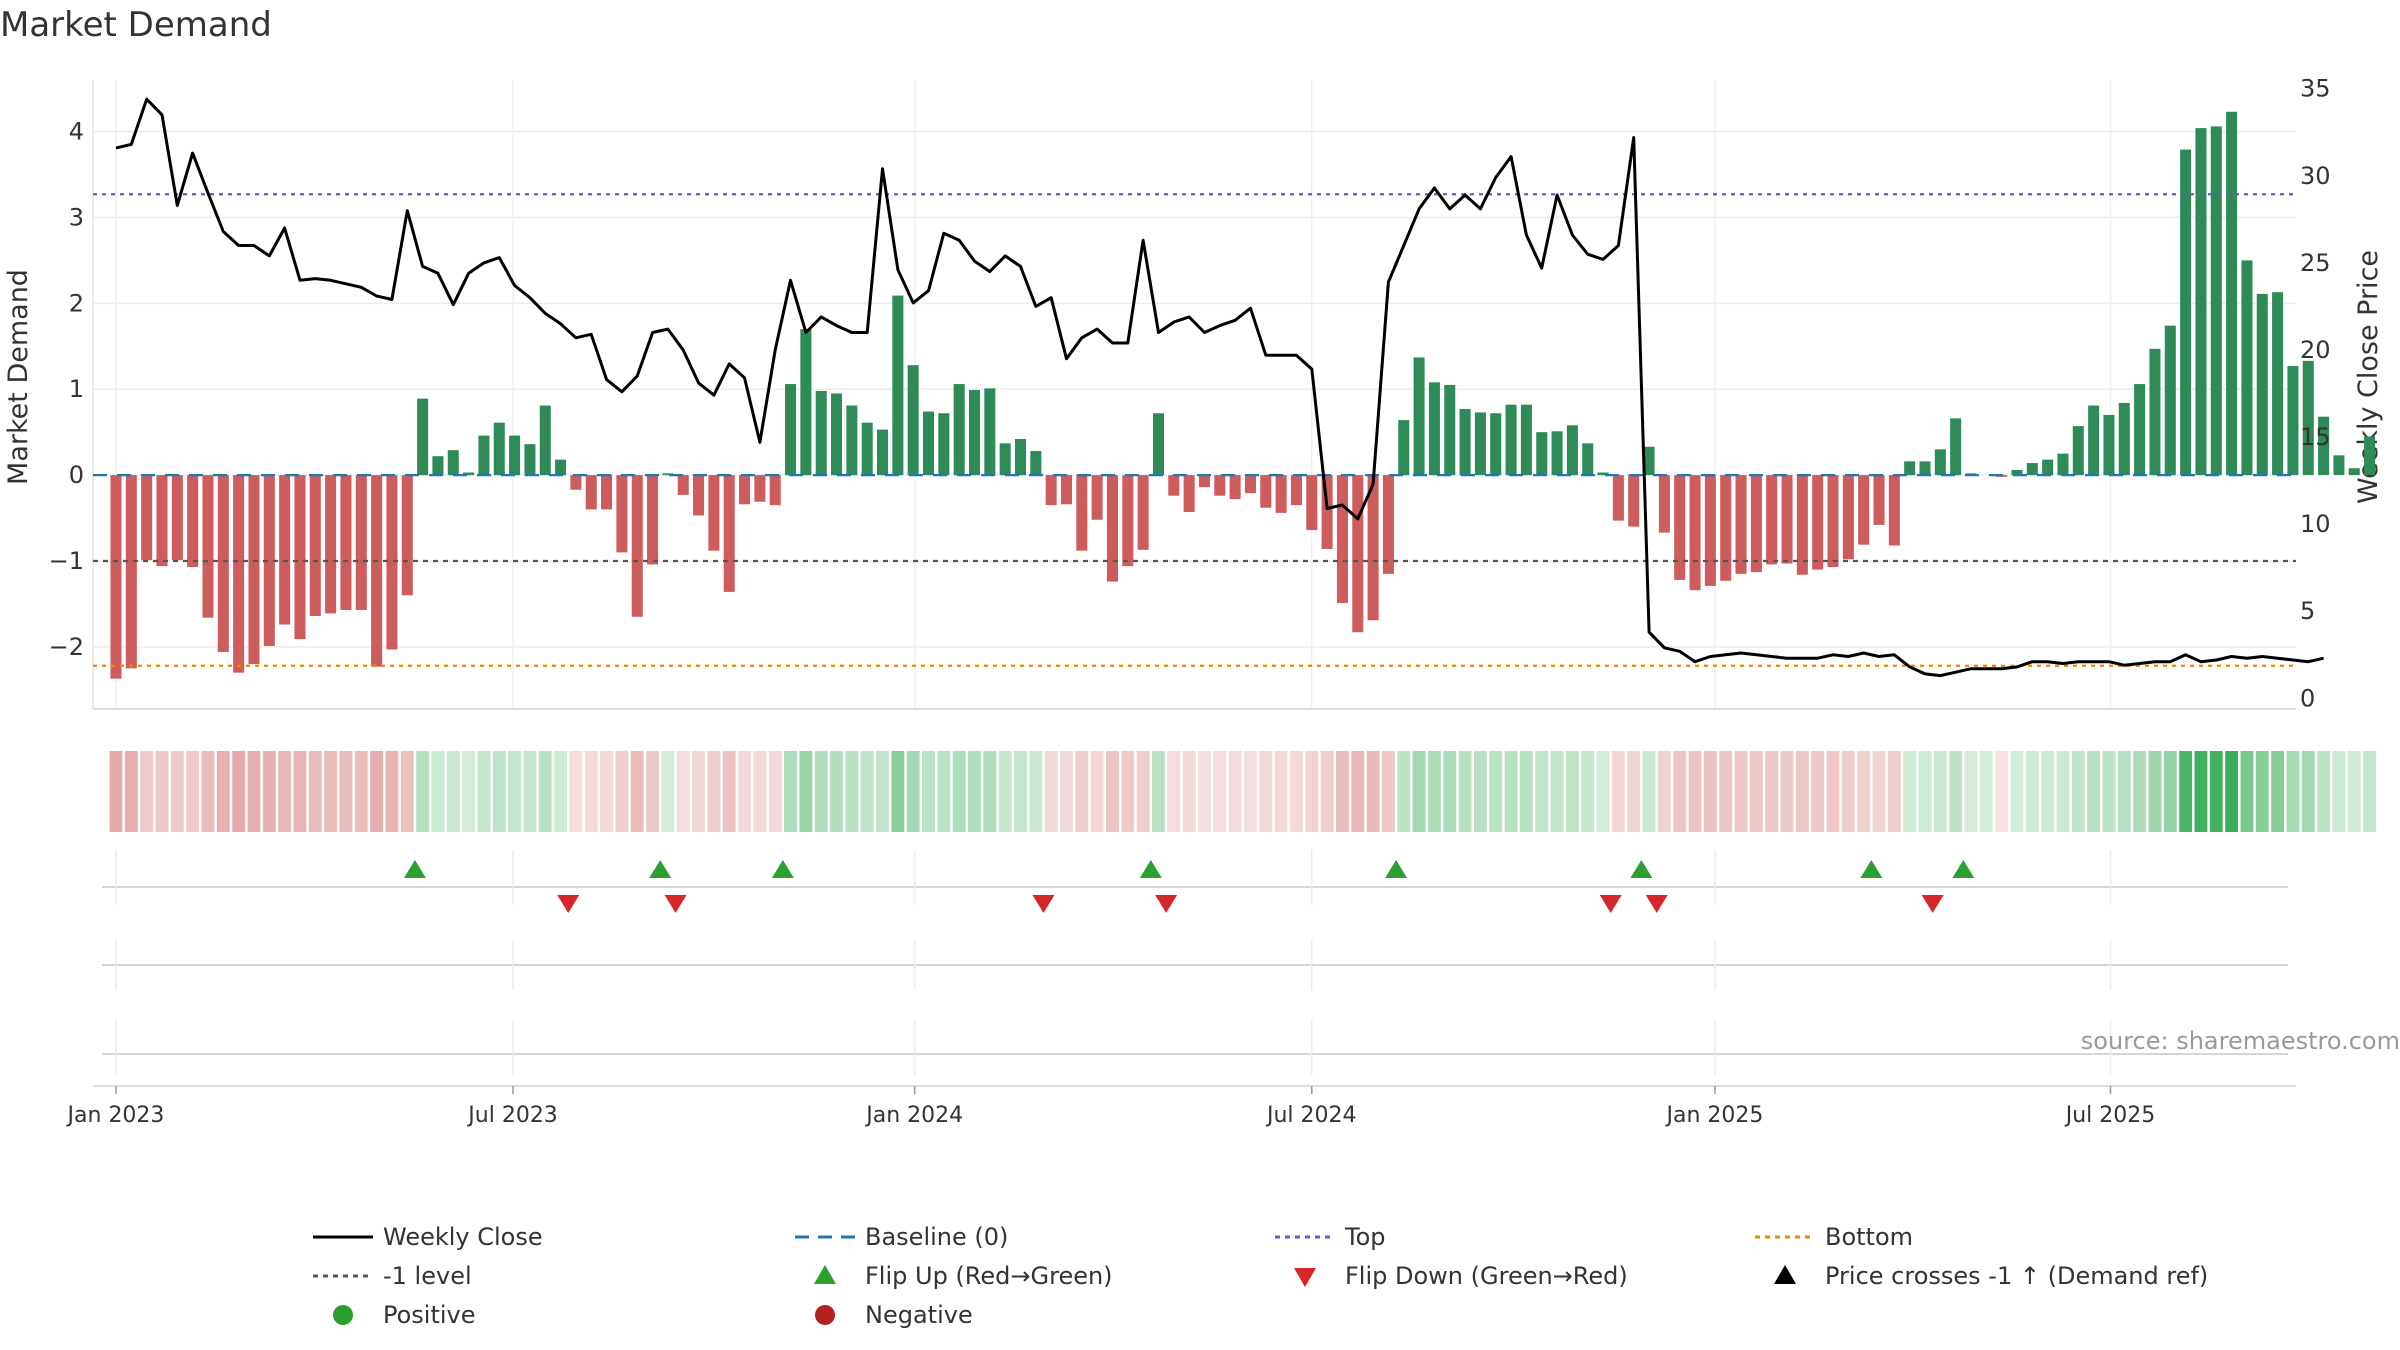 The image size is (2400, 1350). What do you see at coordinates (76, 132) in the screenshot?
I see `y-tick-label: 4` at bounding box center [76, 132].